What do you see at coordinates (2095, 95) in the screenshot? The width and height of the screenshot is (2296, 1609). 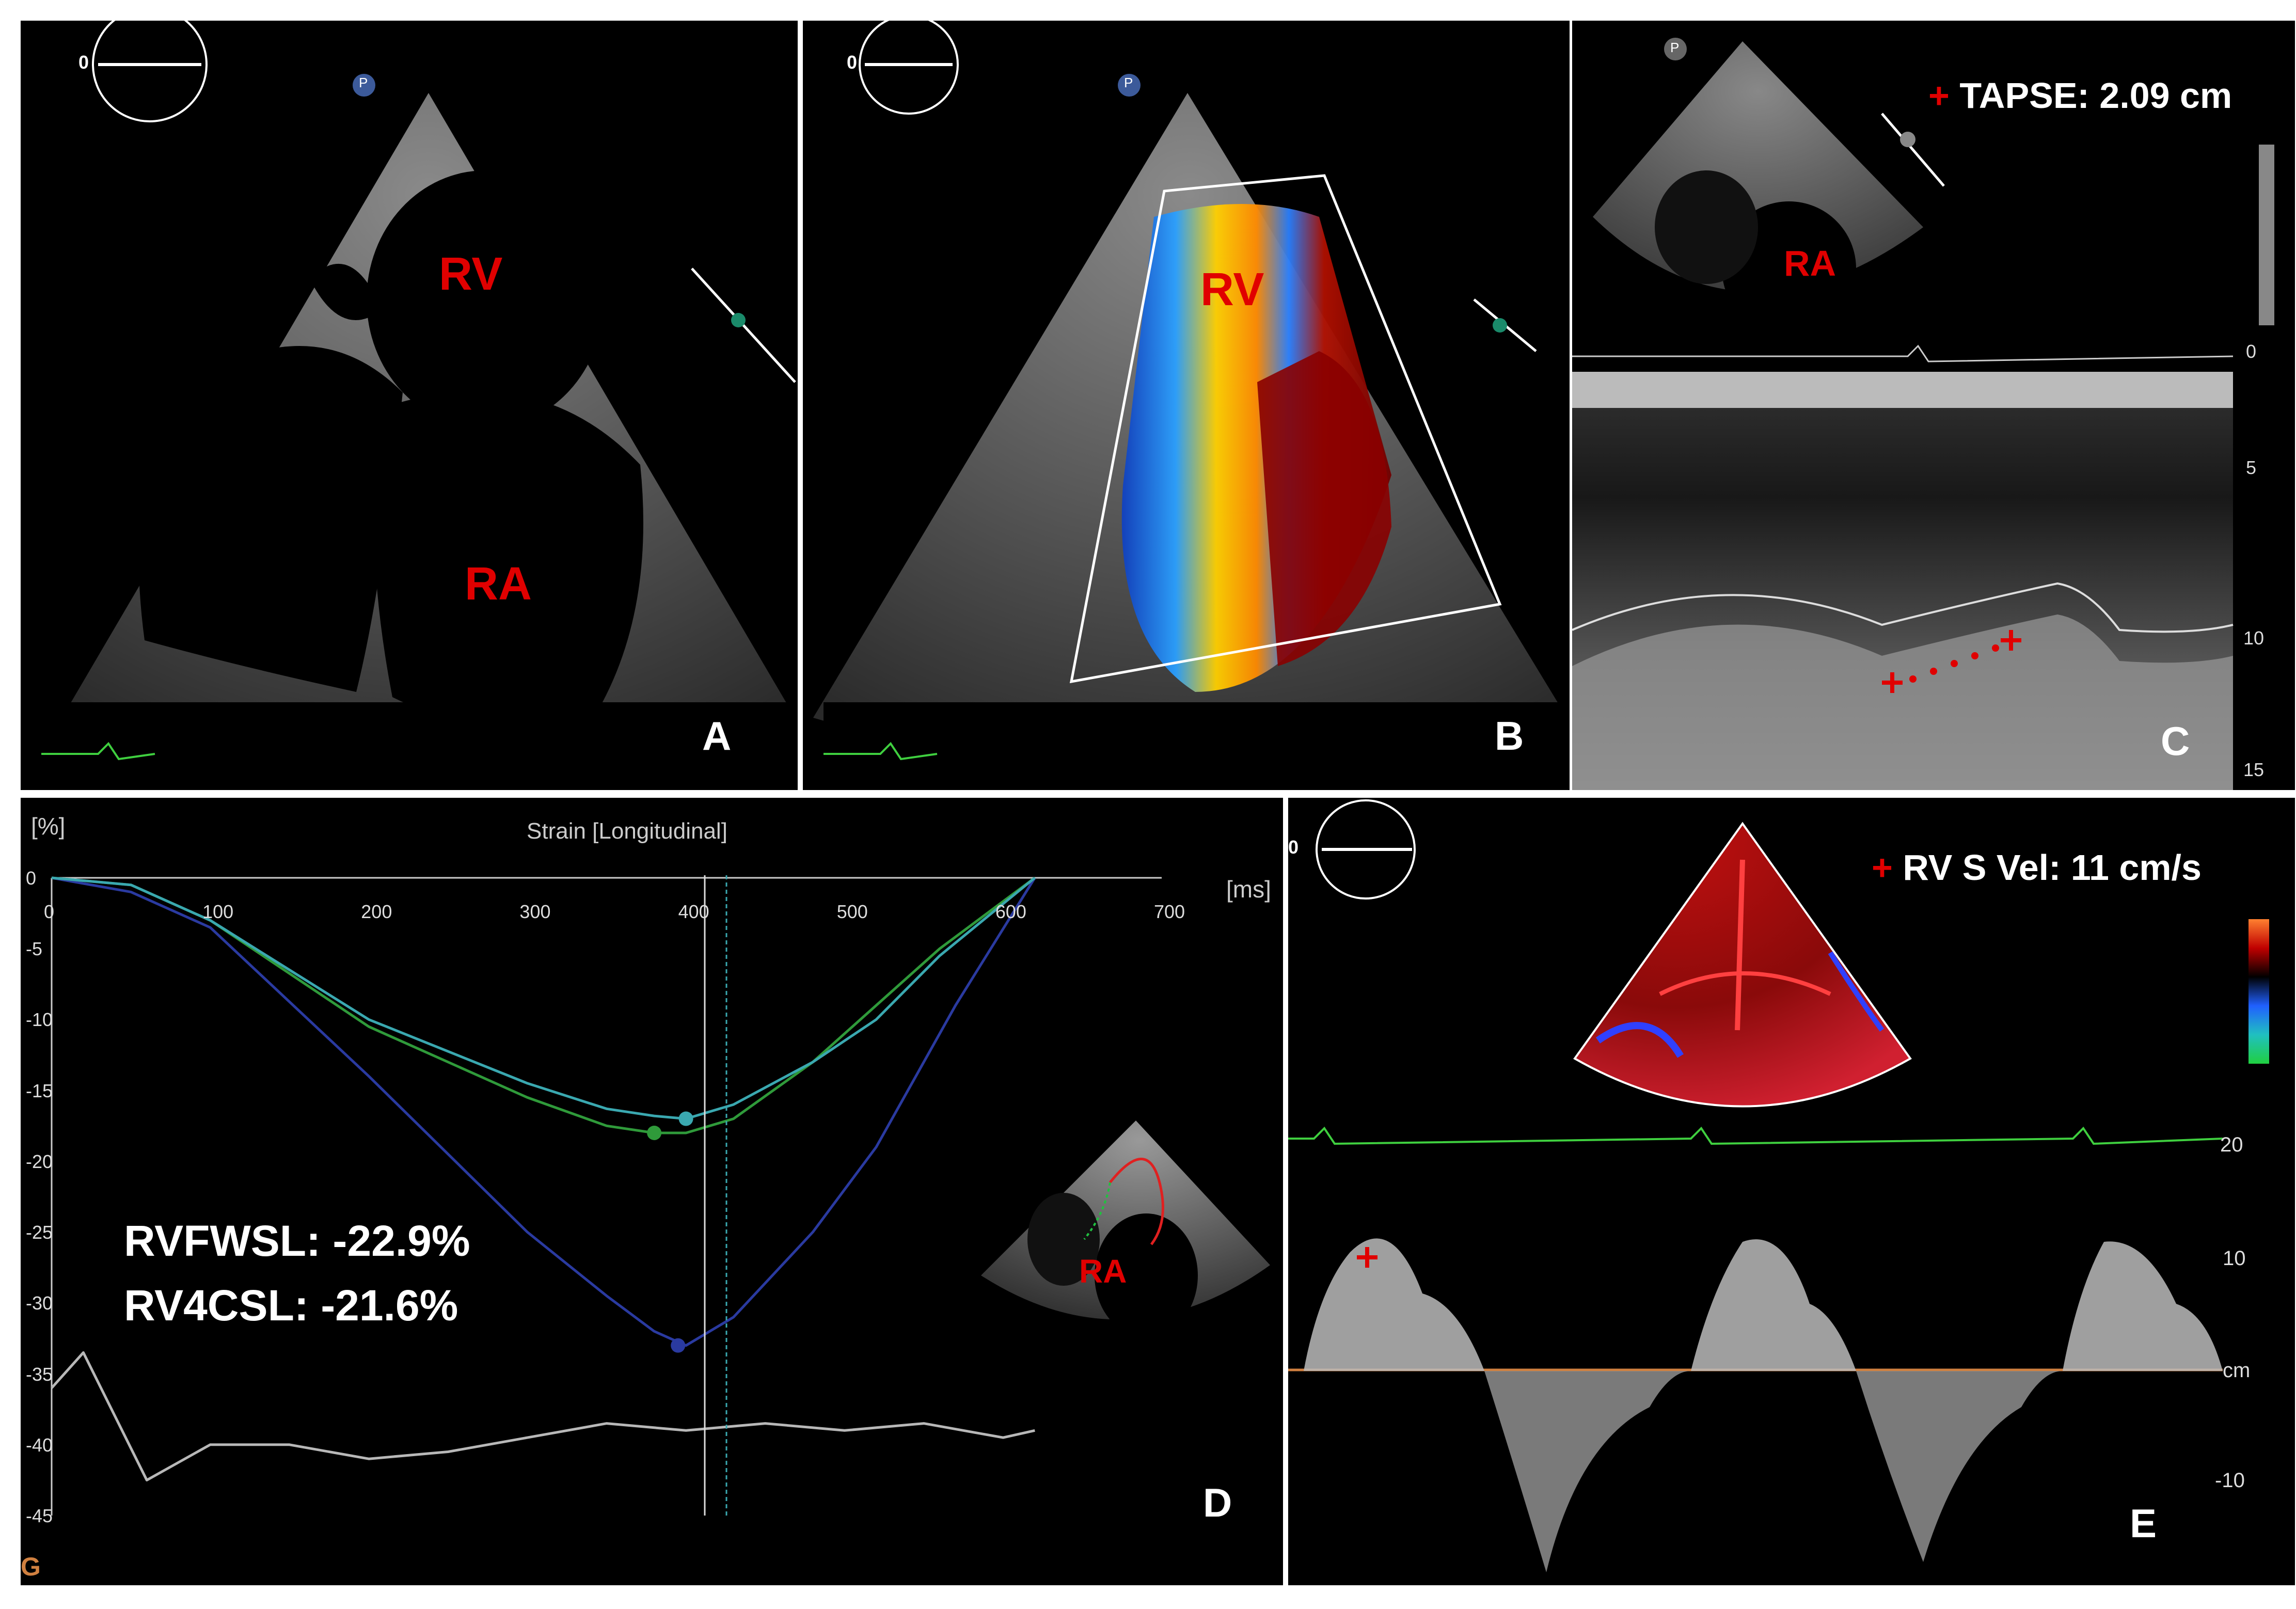 I see `tapse-value: TAPSE: 2.09 cm` at bounding box center [2095, 95].